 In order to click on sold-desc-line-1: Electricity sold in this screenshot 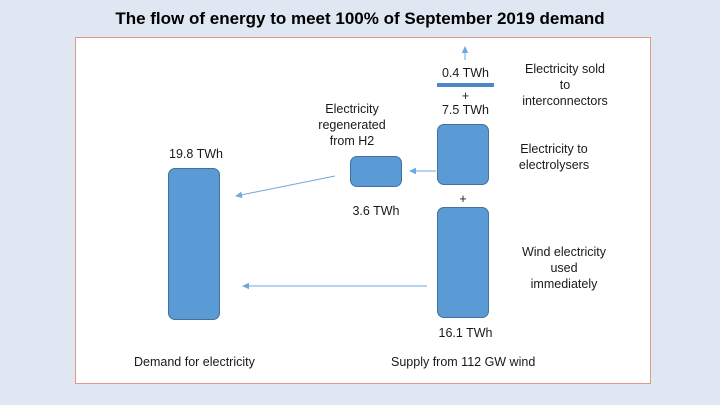, I will do `click(565, 69)`.